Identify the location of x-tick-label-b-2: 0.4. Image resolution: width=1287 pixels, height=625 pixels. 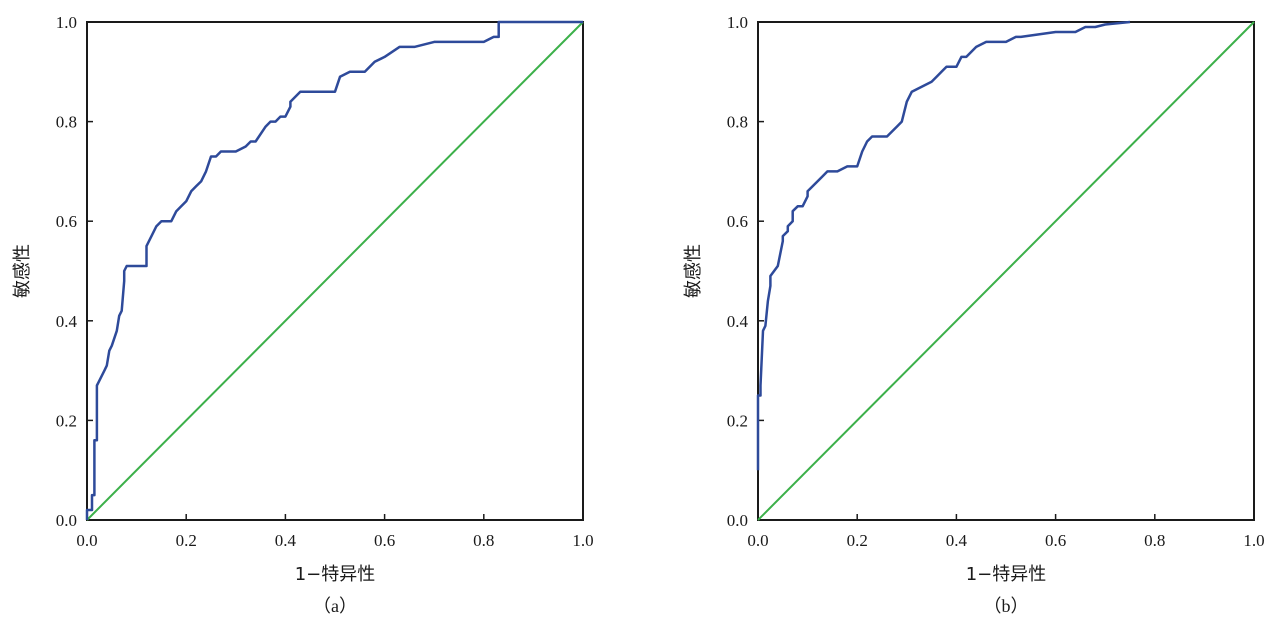
(957, 540).